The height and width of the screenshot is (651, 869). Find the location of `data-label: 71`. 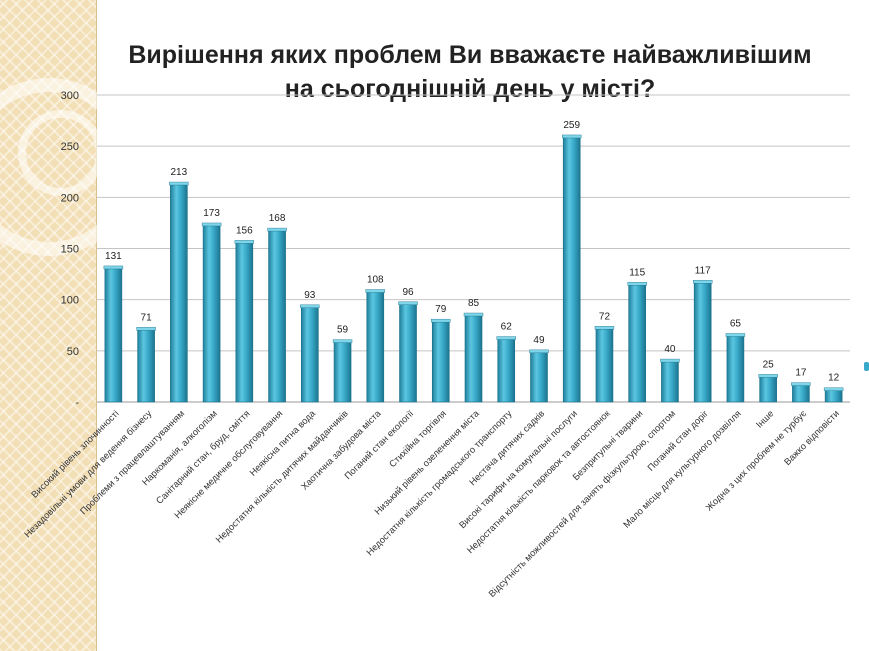

data-label: 71 is located at coordinates (147, 317).